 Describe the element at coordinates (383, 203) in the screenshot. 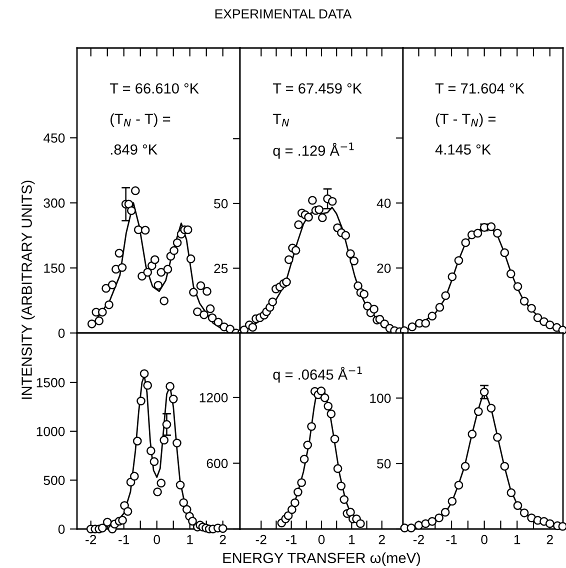

I see `y-tick-label: 40` at that location.